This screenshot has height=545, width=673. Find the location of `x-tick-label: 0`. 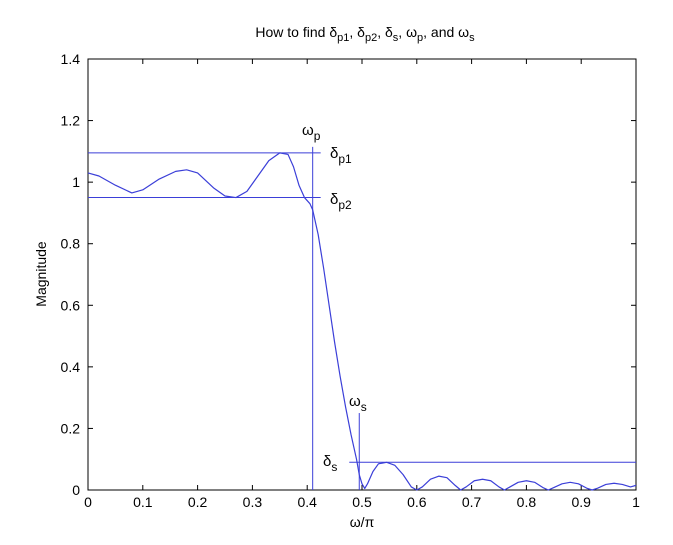

x-tick-label: 0 is located at coordinates (88, 502).